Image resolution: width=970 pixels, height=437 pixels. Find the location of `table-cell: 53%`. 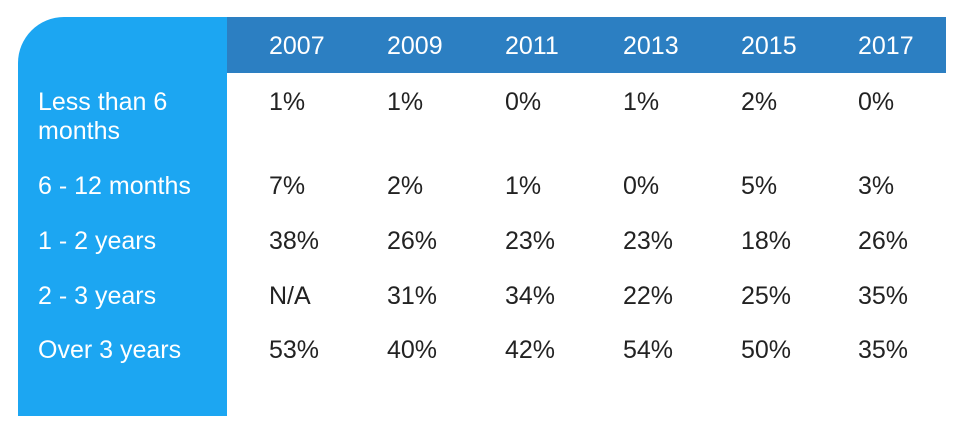

table-cell: 53% is located at coordinates (294, 350).